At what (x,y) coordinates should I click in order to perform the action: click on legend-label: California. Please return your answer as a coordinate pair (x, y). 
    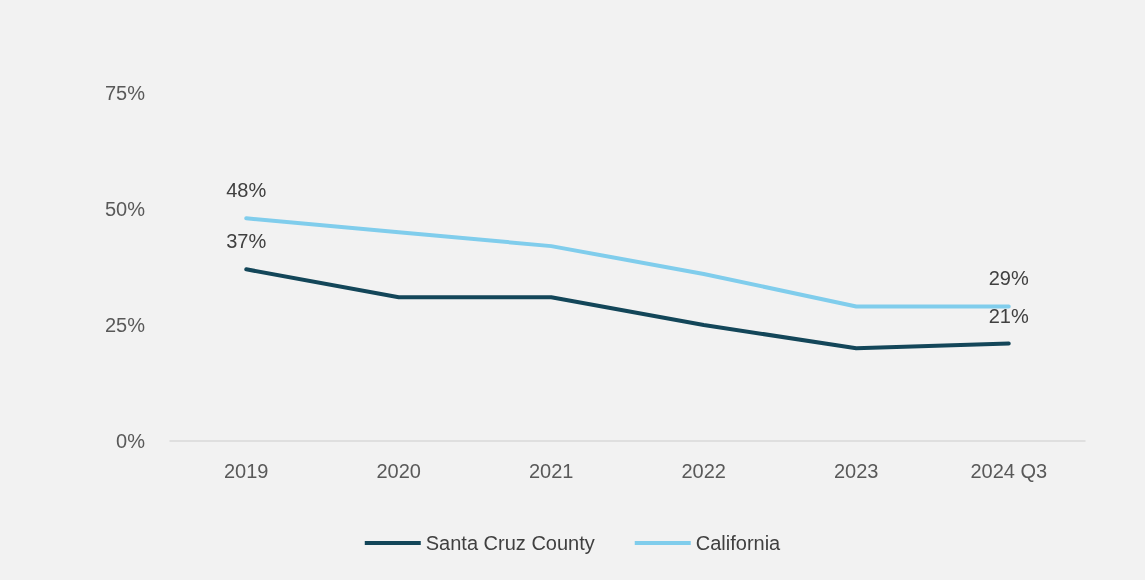
    Looking at the image, I should click on (738, 543).